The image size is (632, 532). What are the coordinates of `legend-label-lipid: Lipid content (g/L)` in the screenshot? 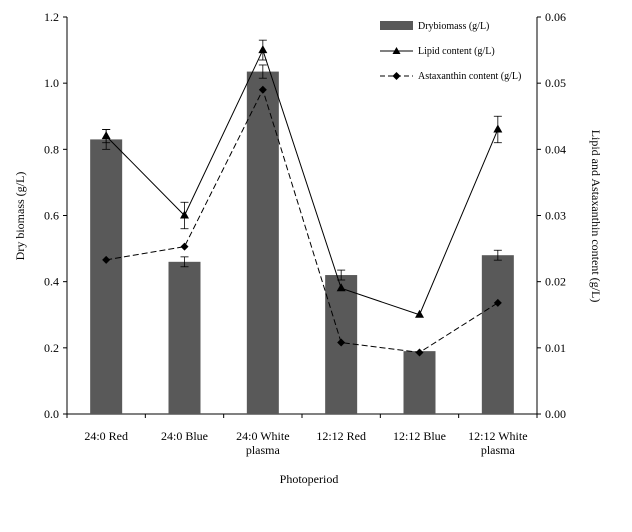 It's located at (456, 51).